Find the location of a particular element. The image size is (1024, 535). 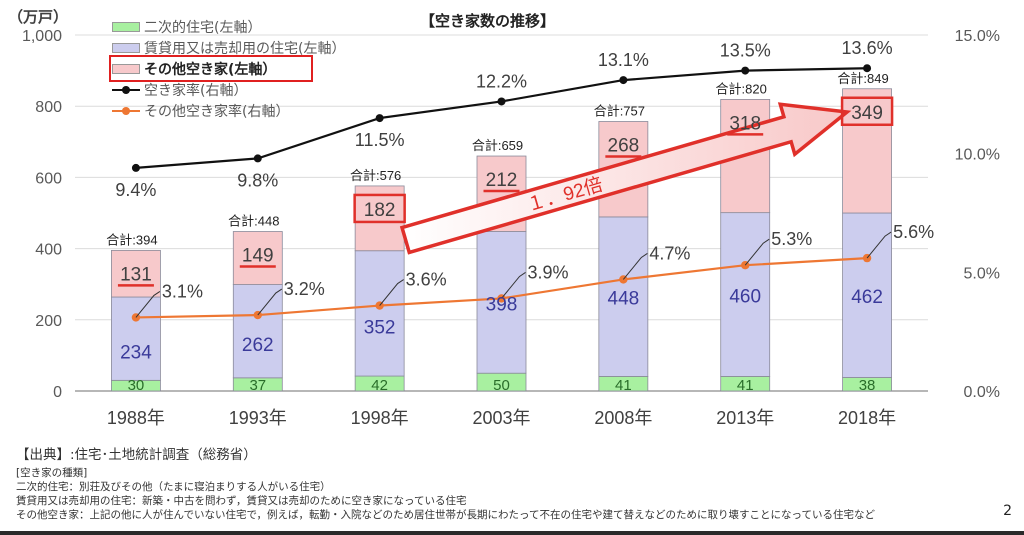

bottom-border is located at coordinates (512, 533).